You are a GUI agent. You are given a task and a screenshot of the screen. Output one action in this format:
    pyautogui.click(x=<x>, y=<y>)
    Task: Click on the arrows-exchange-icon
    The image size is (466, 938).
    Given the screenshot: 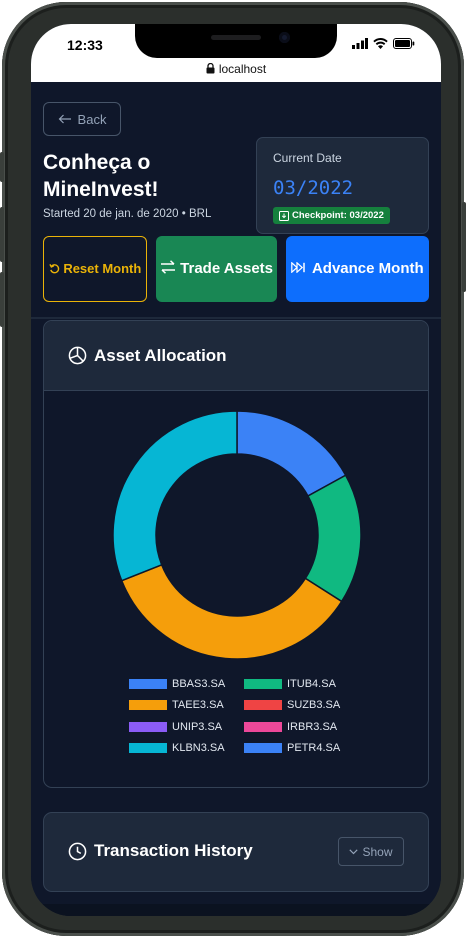 What is the action you would take?
    pyautogui.click(x=168, y=267)
    